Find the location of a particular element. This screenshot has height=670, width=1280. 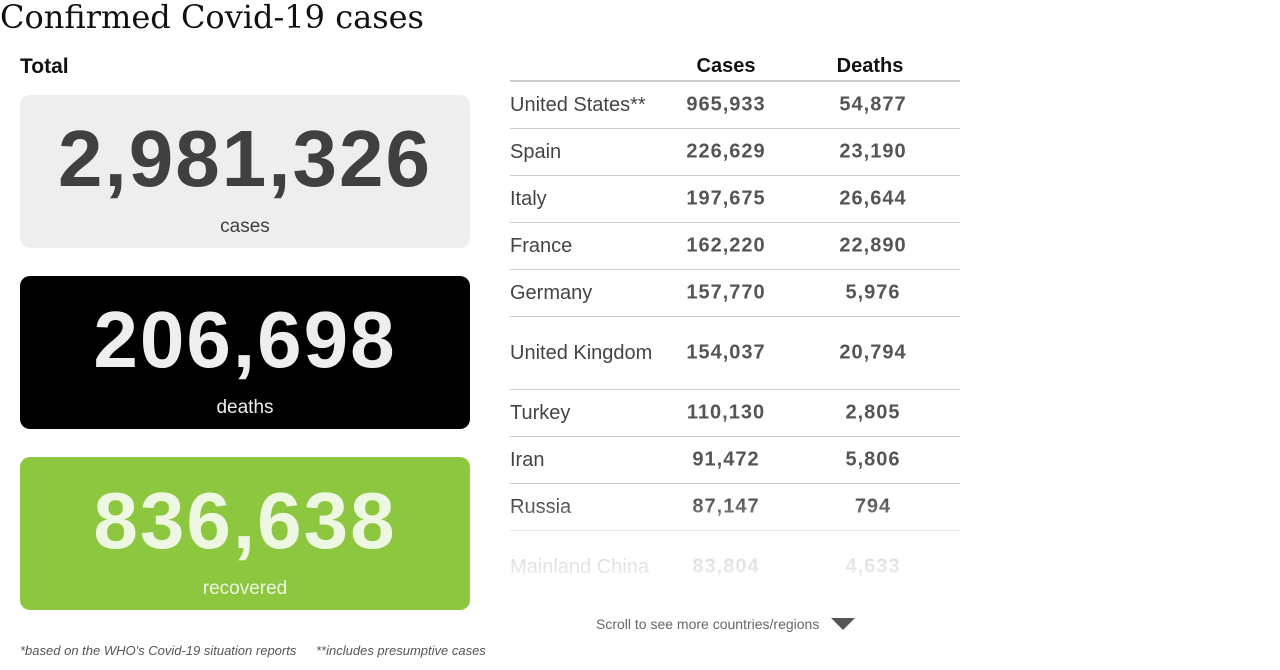

country-cases: 157,770 is located at coordinates (726, 292).